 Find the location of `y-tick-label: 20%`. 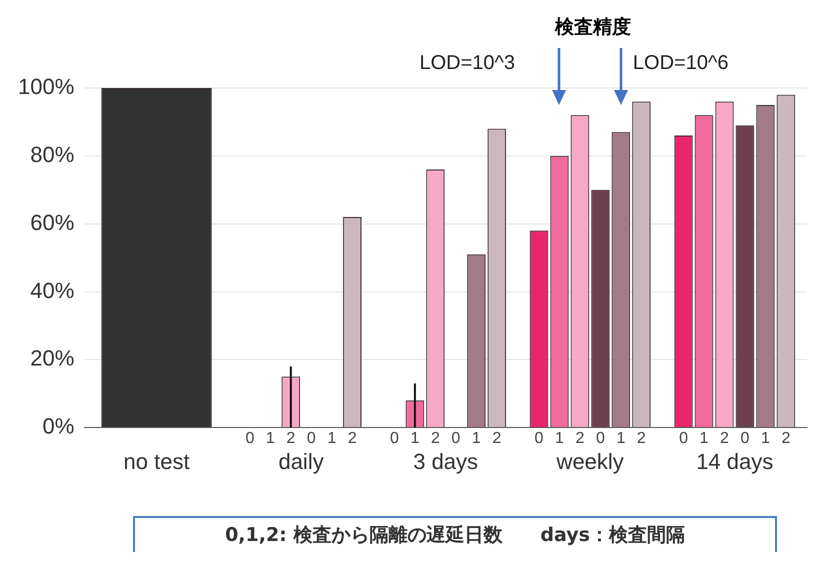

y-tick-label: 20% is located at coordinates (52, 358).